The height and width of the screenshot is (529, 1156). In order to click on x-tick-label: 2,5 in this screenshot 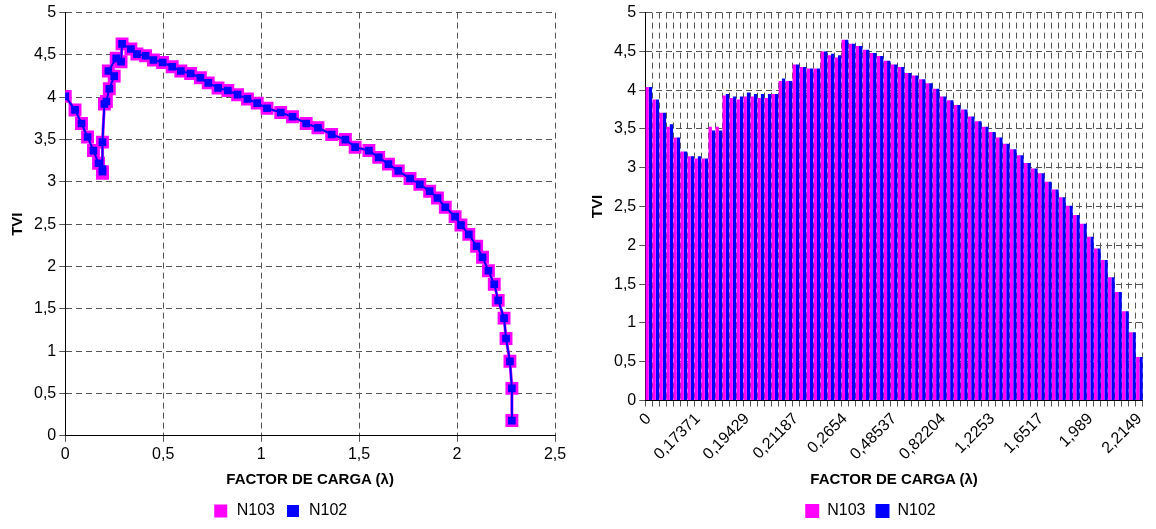, I will do `click(555, 453)`.